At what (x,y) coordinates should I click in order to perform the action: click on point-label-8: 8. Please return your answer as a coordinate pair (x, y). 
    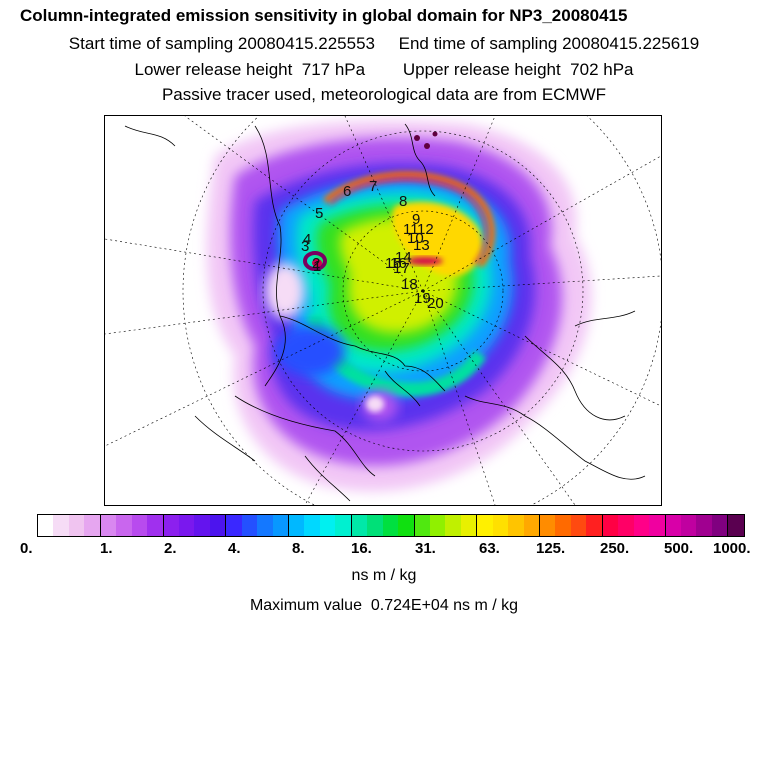
    Looking at the image, I should click on (403, 201).